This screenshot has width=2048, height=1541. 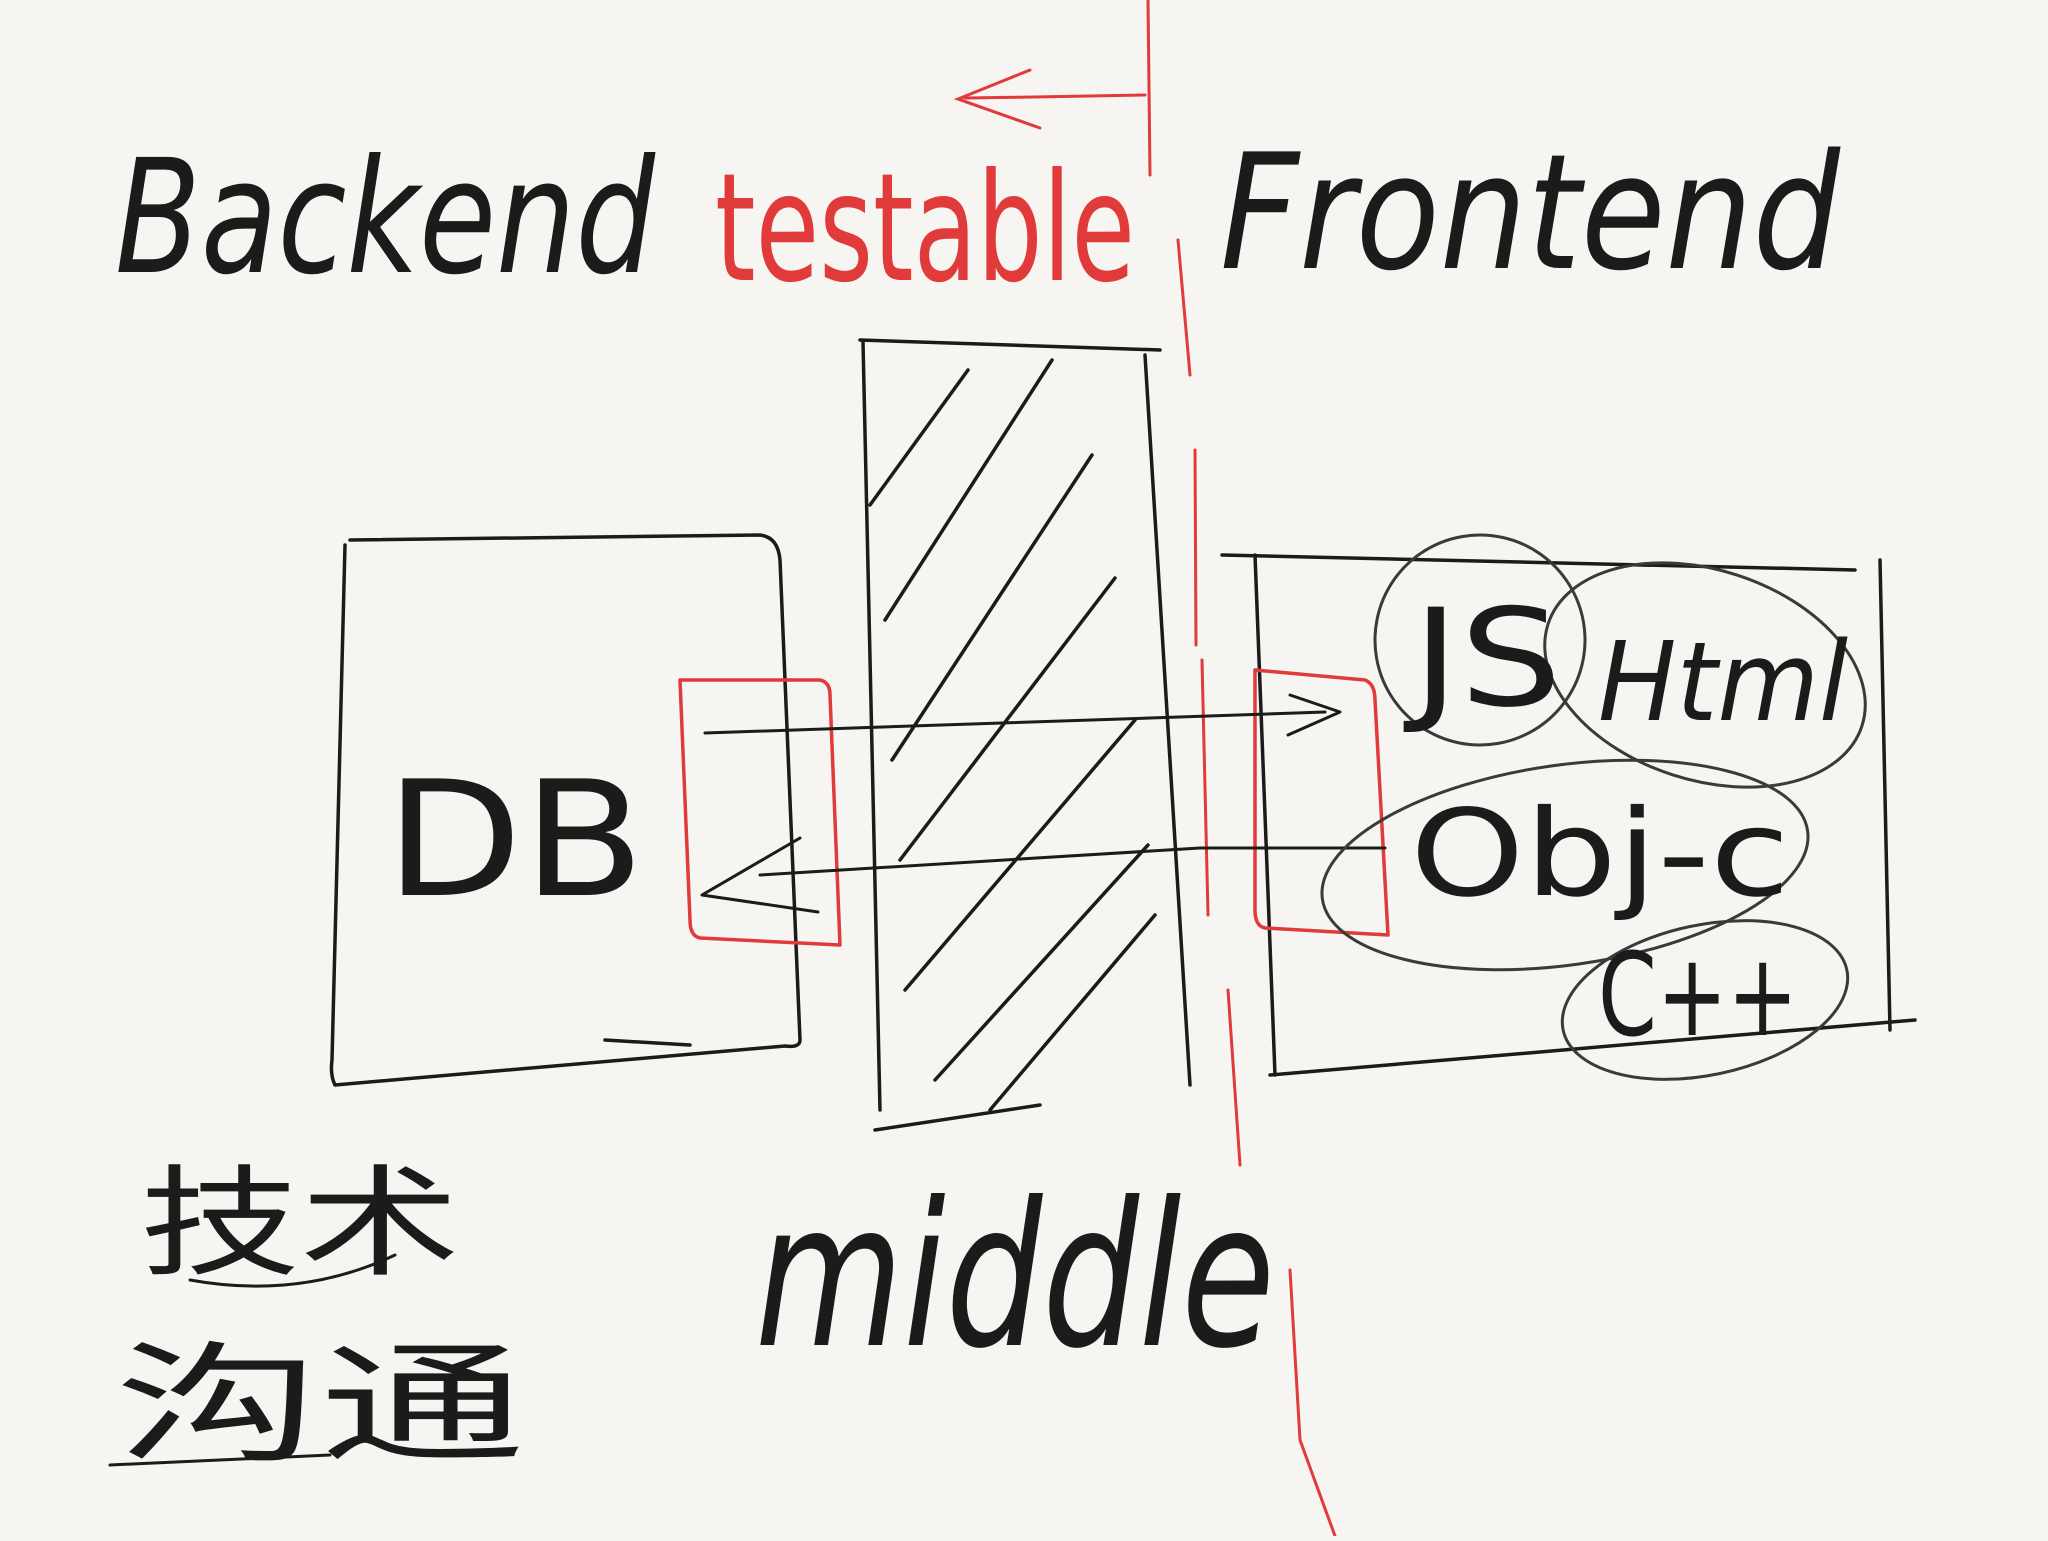 I want to click on testable-arrow, so click(x=1052, y=88).